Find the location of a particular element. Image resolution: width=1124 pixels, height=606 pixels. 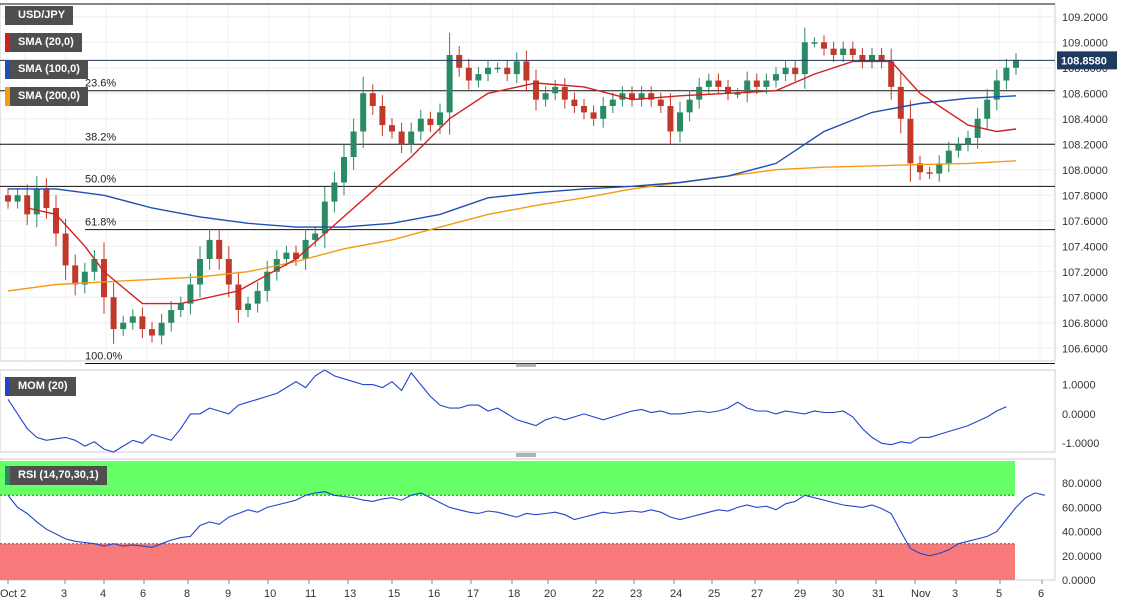

date-tick-label: 17 is located at coordinates (473, 594).